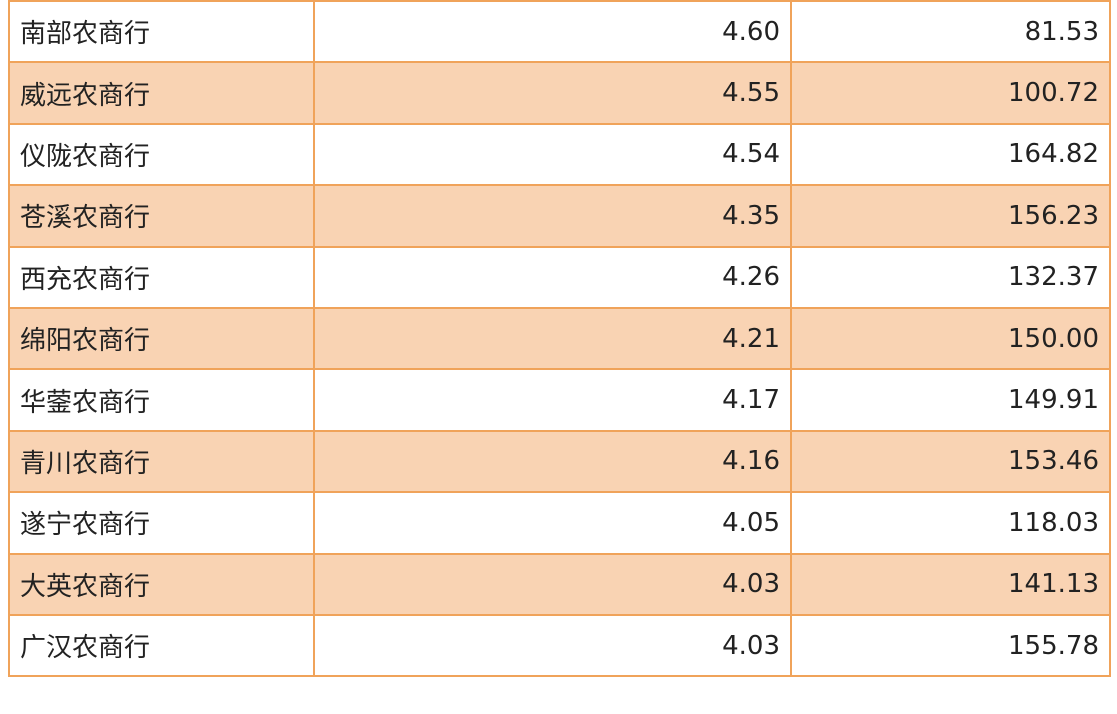 The width and height of the screenshot is (1117, 714). I want to click on table-row: 西充农商行 4.26 132.37, so click(559, 277).